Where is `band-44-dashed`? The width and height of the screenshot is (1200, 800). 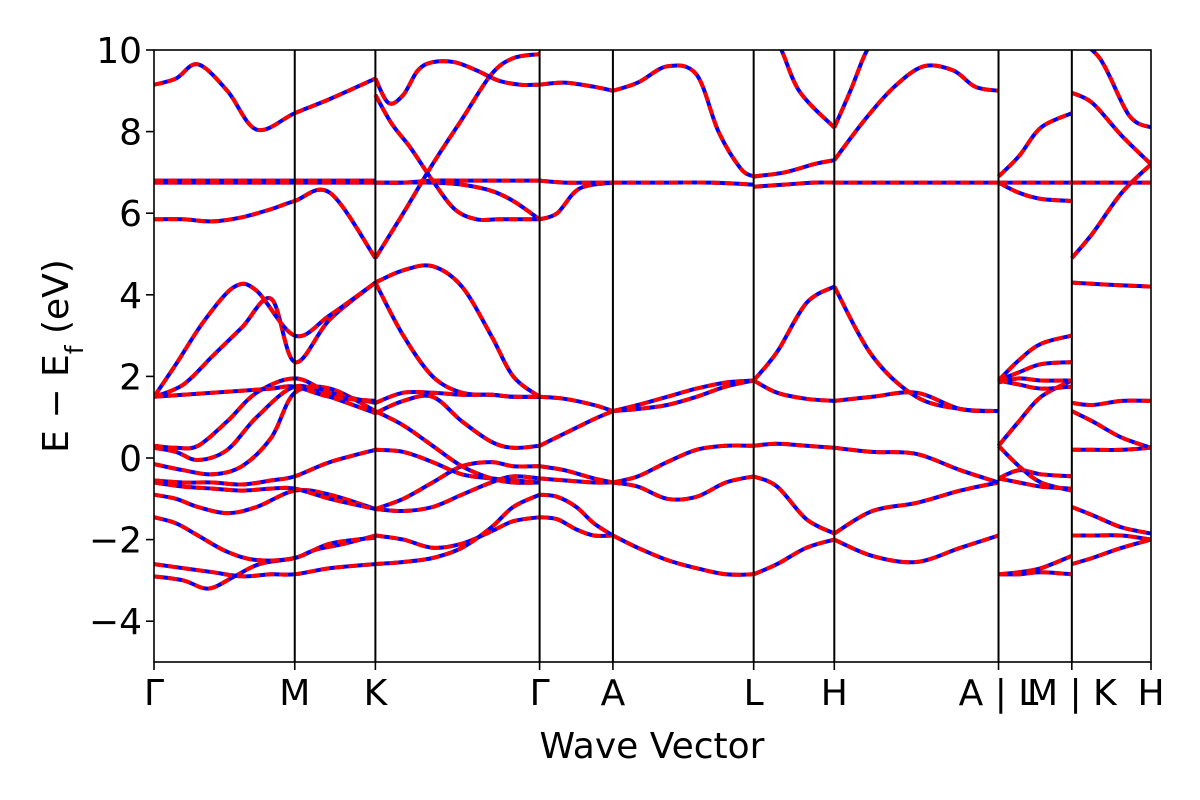
band-44-dashed is located at coordinates (683, 396).